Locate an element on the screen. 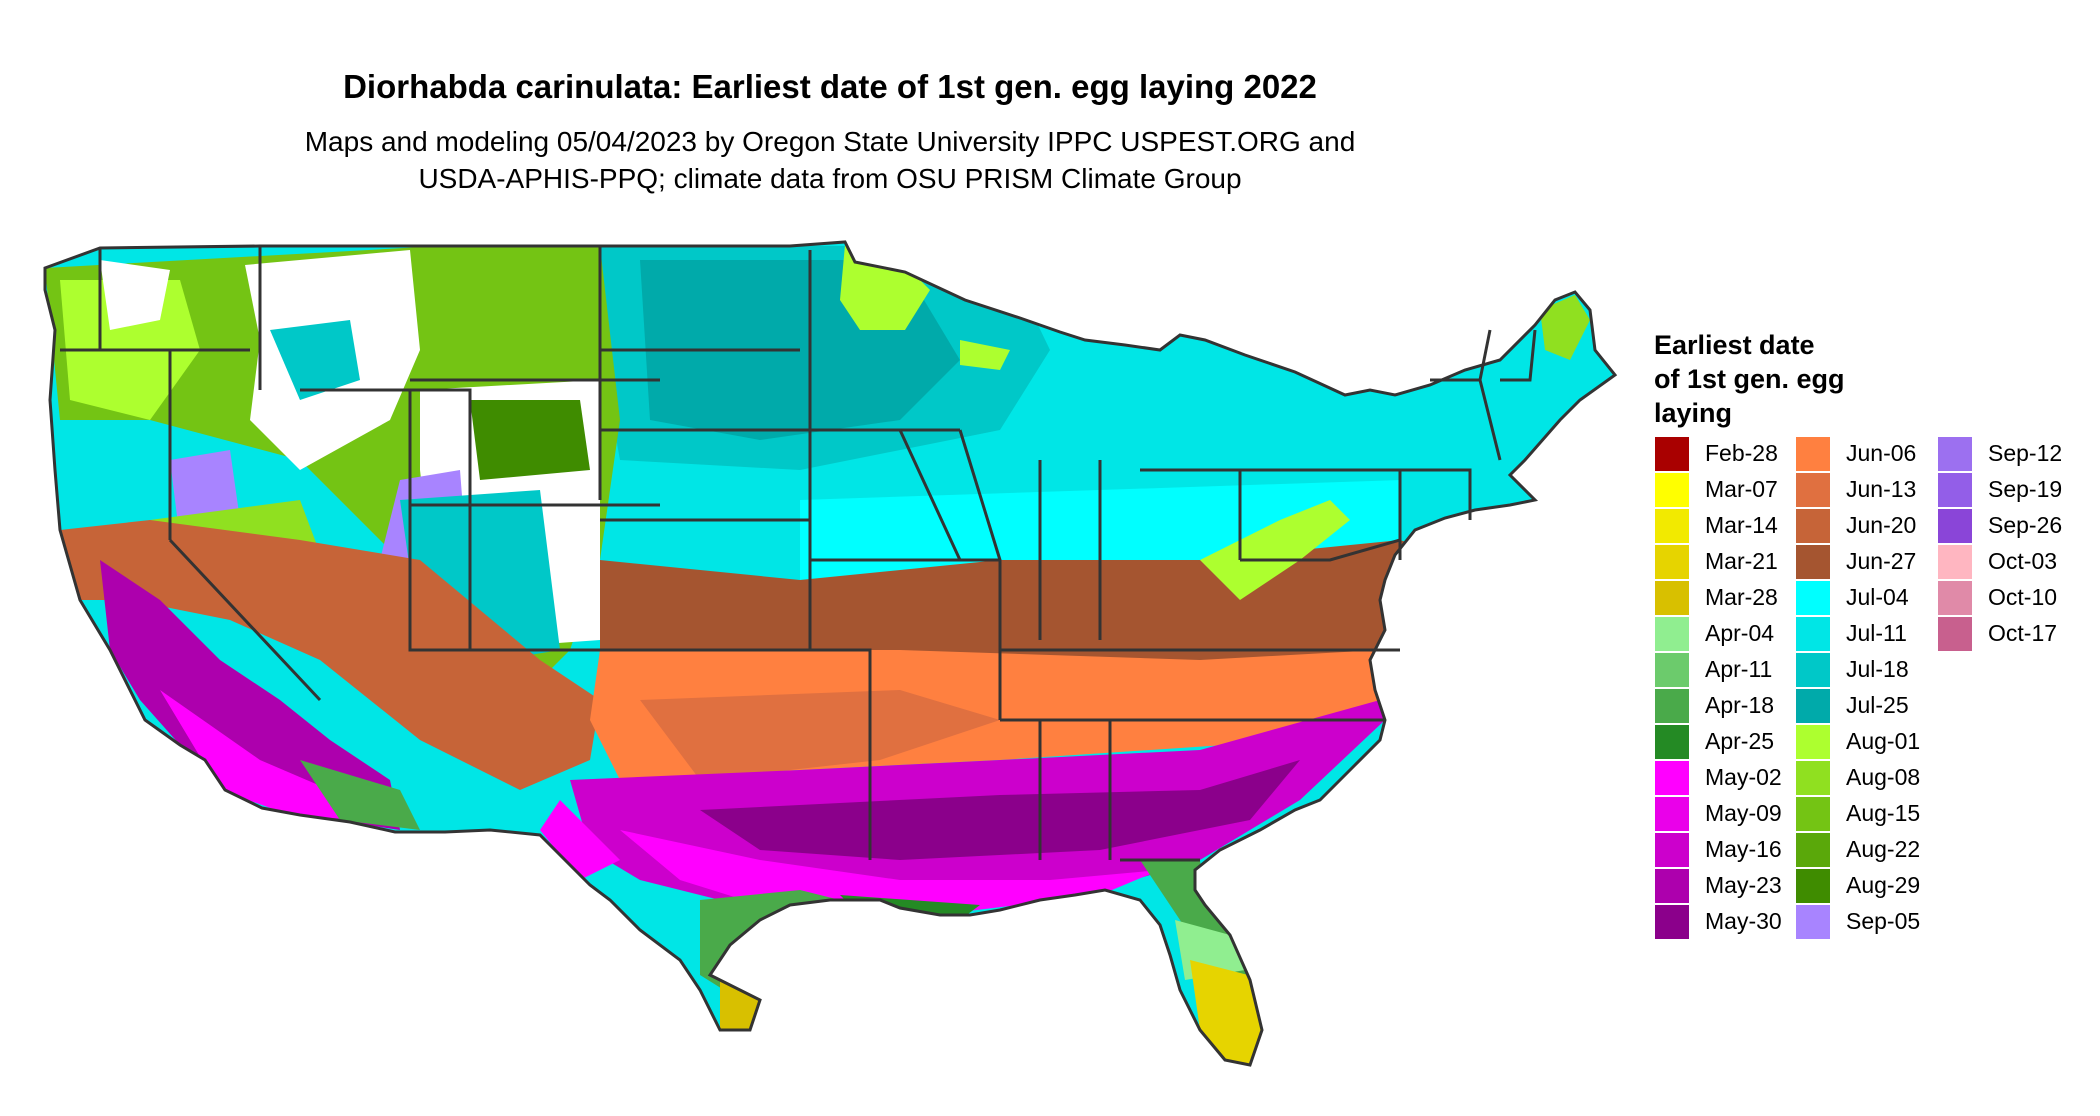 Image resolution: width=2100 pixels, height=1116 pixels. legend-label: Apr-04 is located at coordinates (1740, 633).